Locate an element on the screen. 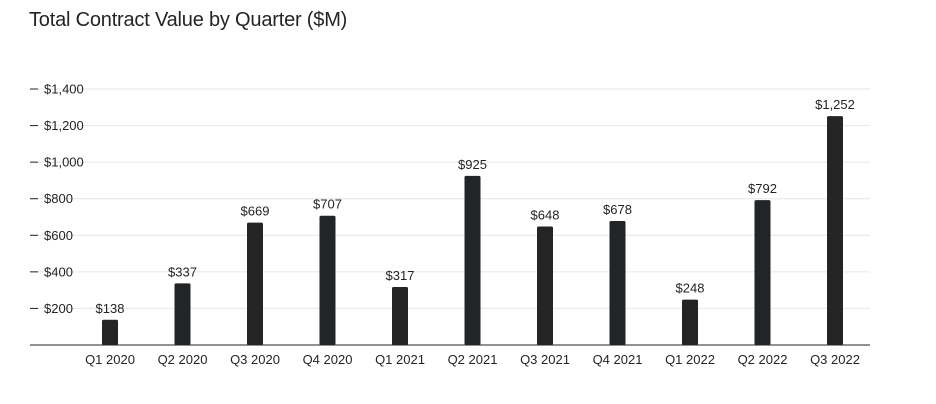  x-tick-label: Q3 2020 is located at coordinates (255, 359).